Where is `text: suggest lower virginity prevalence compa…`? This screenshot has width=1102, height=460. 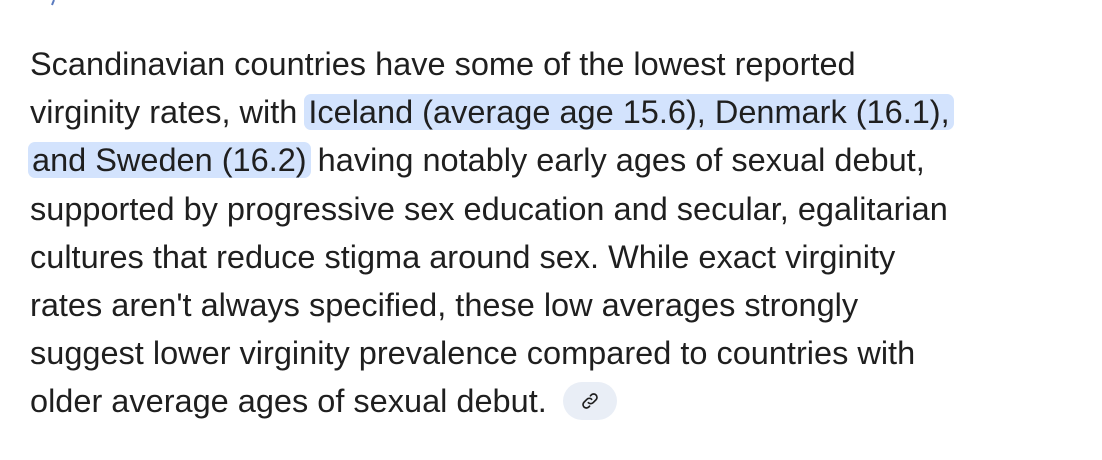 text: suggest lower virginity prevalence compa… is located at coordinates (473, 353).